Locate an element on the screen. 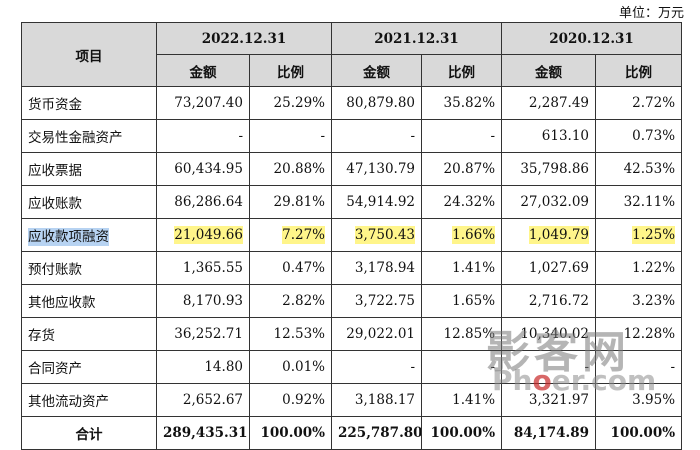 The width and height of the screenshot is (700, 450). ratio-value: 0.01% is located at coordinates (304, 367).